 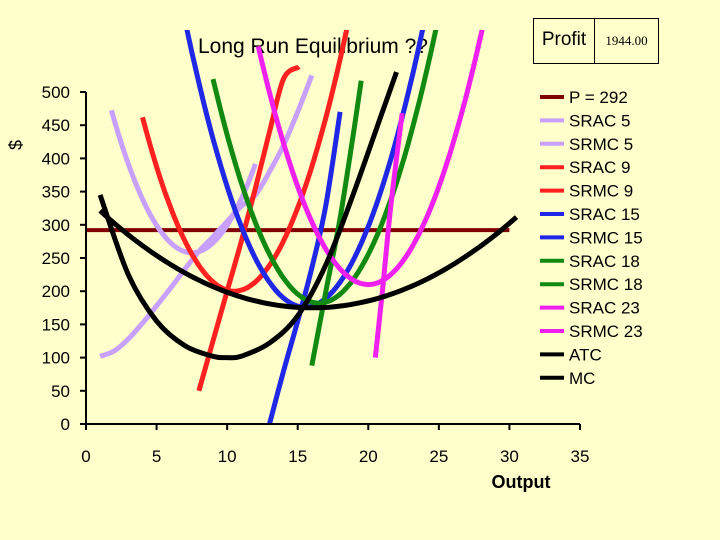 What do you see at coordinates (297, 456) in the screenshot?
I see `x-tick-label: 15` at bounding box center [297, 456].